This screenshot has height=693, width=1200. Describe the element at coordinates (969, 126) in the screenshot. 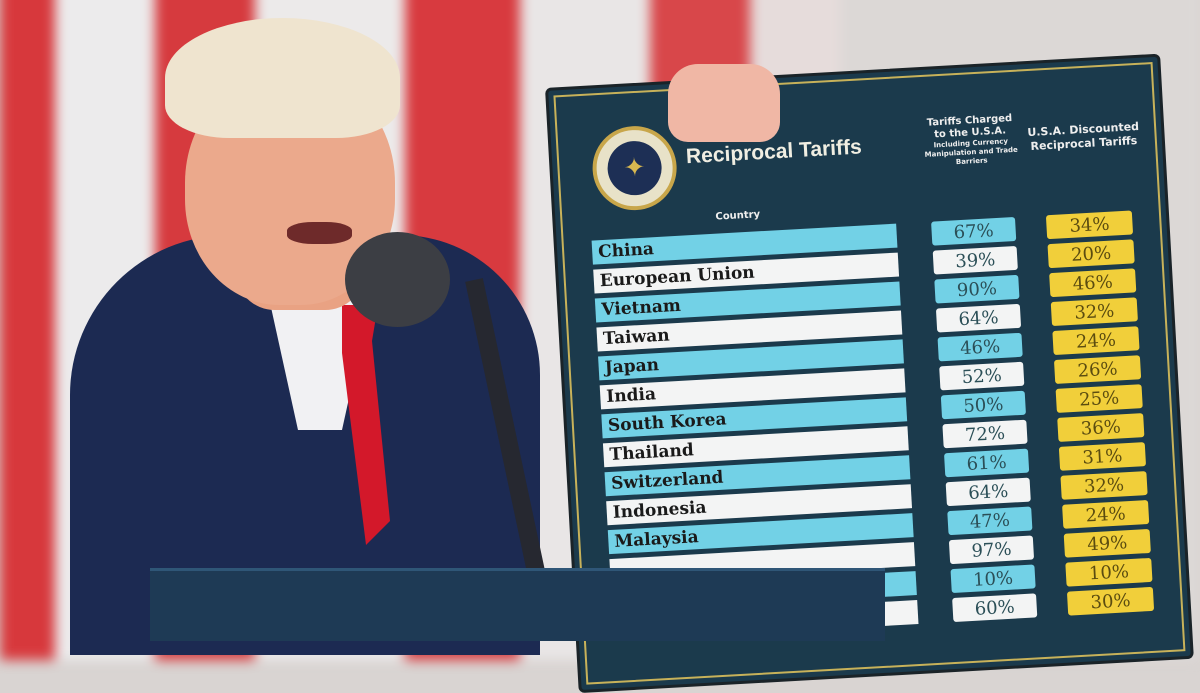

I see `col-charged-title: Tariffs Charged to the U.S.A.` at that location.